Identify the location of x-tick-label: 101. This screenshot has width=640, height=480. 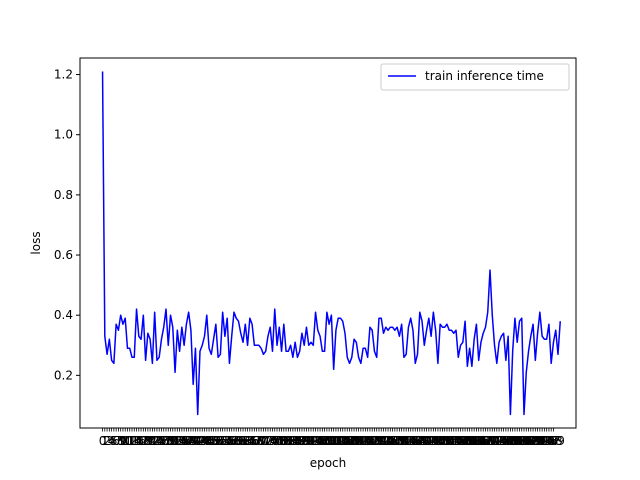
(331, 441).